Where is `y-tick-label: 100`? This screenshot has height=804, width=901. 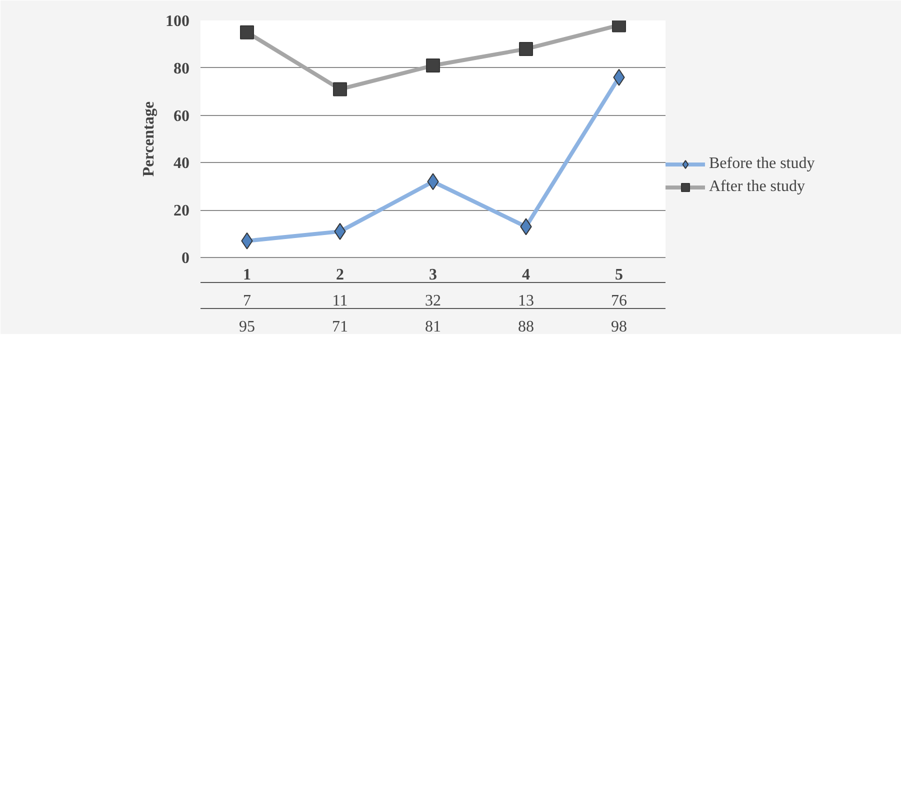 y-tick-label: 100 is located at coordinates (178, 21).